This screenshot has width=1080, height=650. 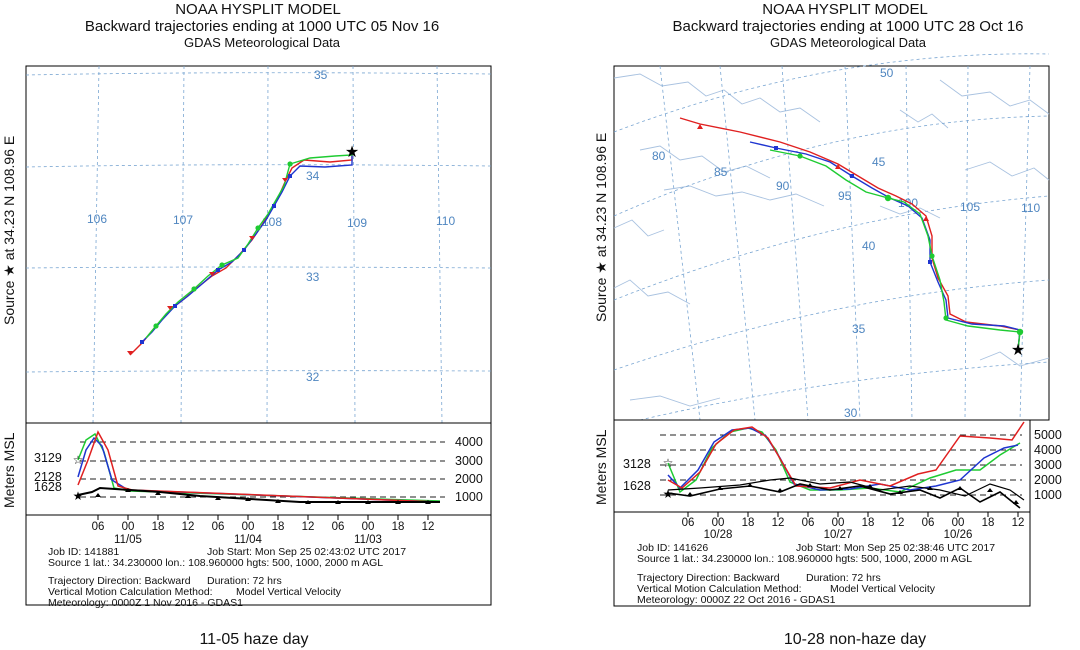 What do you see at coordinates (843, 459) in the screenshot?
I see `right-height-blue` at bounding box center [843, 459].